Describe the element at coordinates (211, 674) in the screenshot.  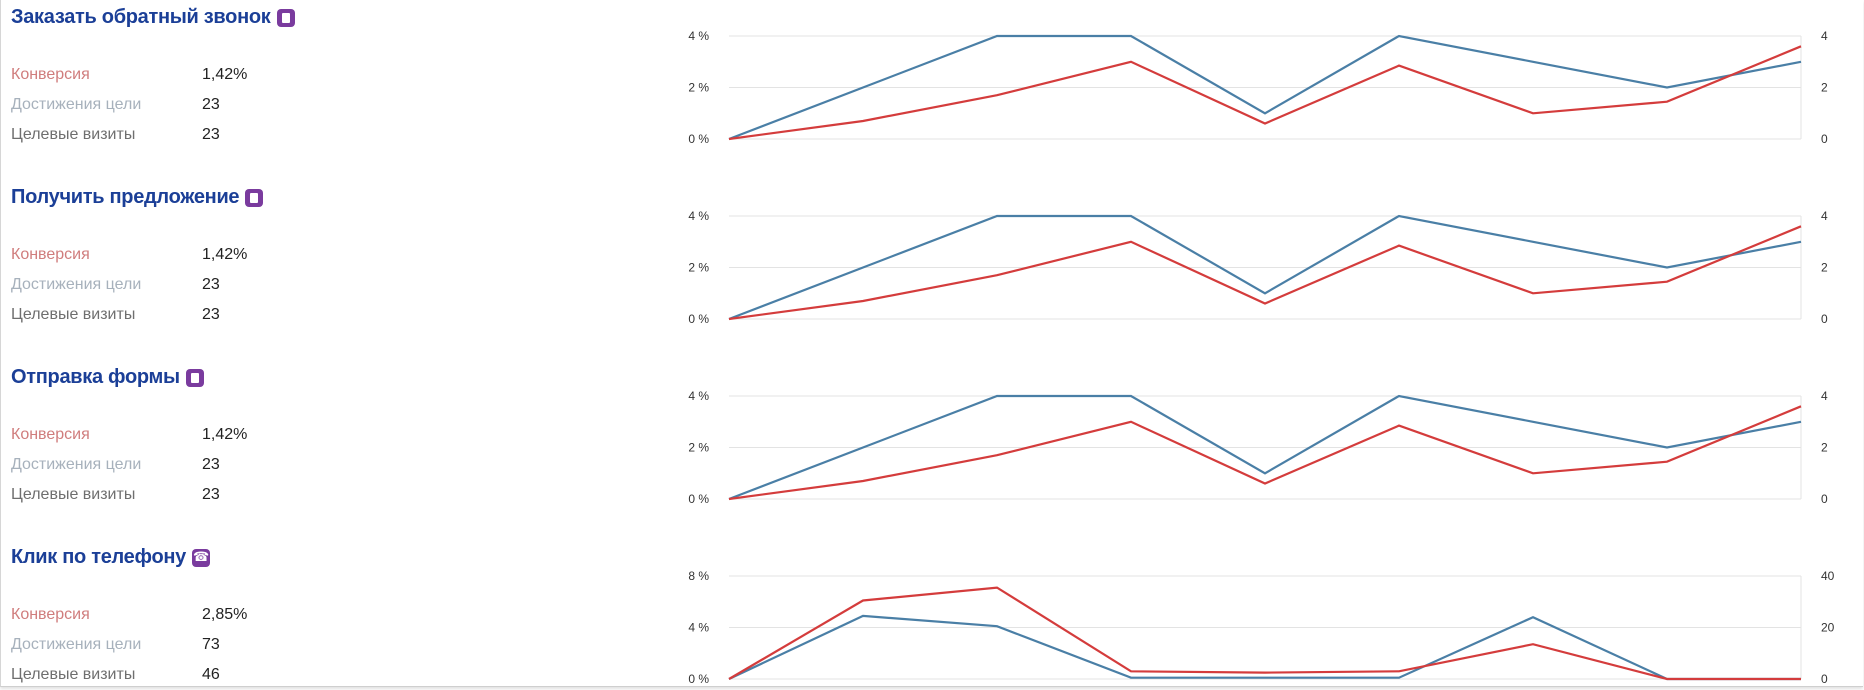
I see `metric-value: 46` at that location.